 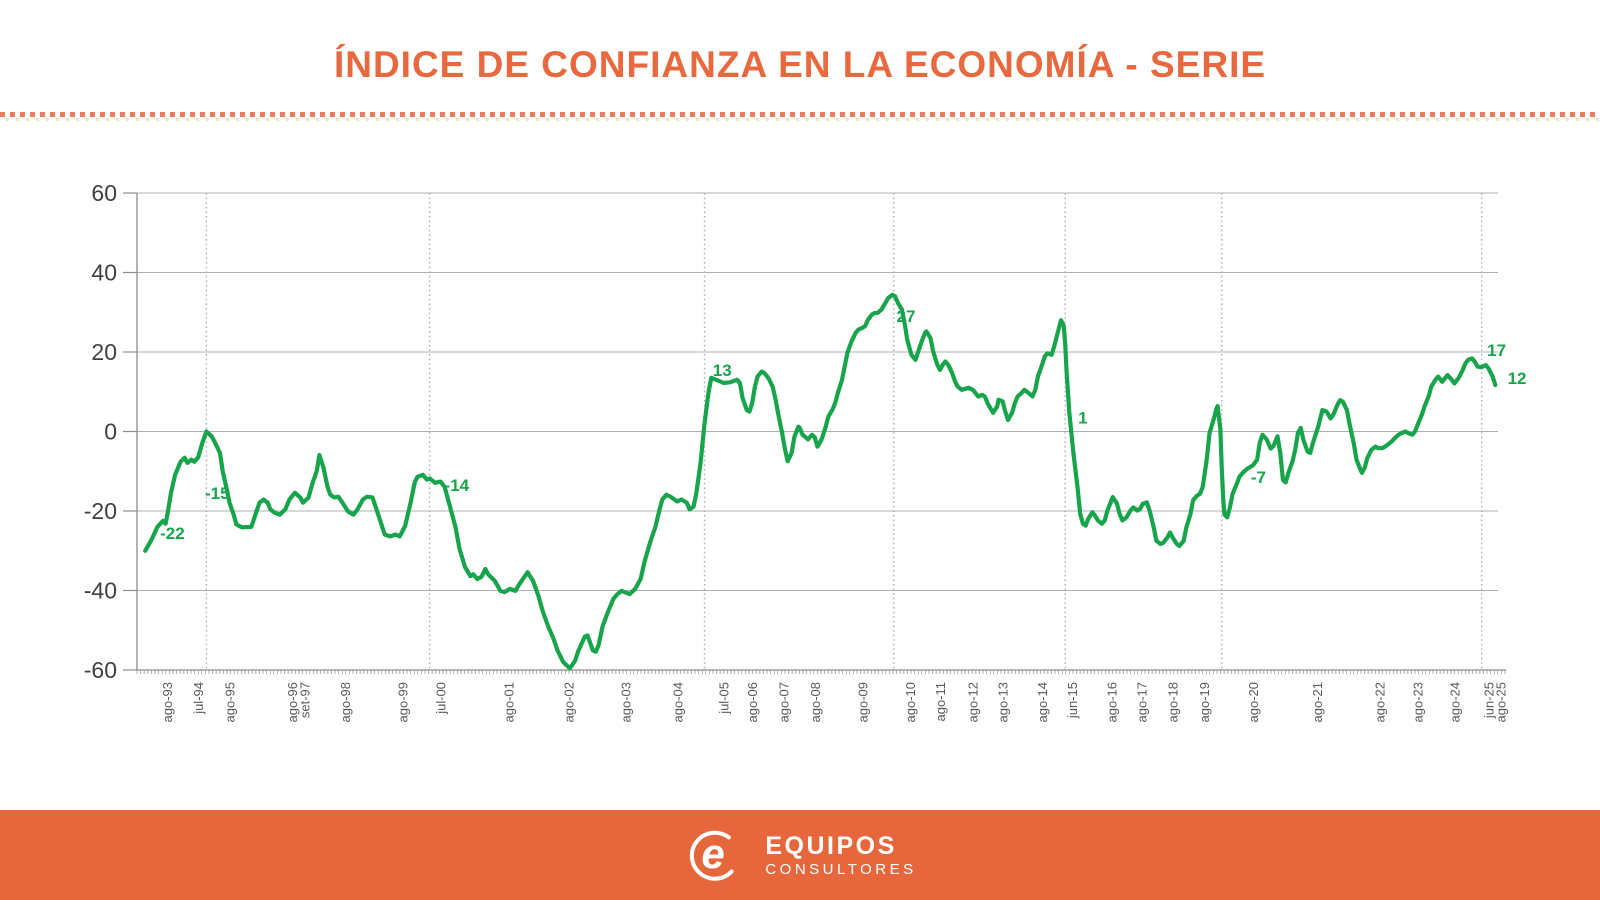 What do you see at coordinates (1501, 702) in the screenshot?
I see `x-tick-label: ago-25` at bounding box center [1501, 702].